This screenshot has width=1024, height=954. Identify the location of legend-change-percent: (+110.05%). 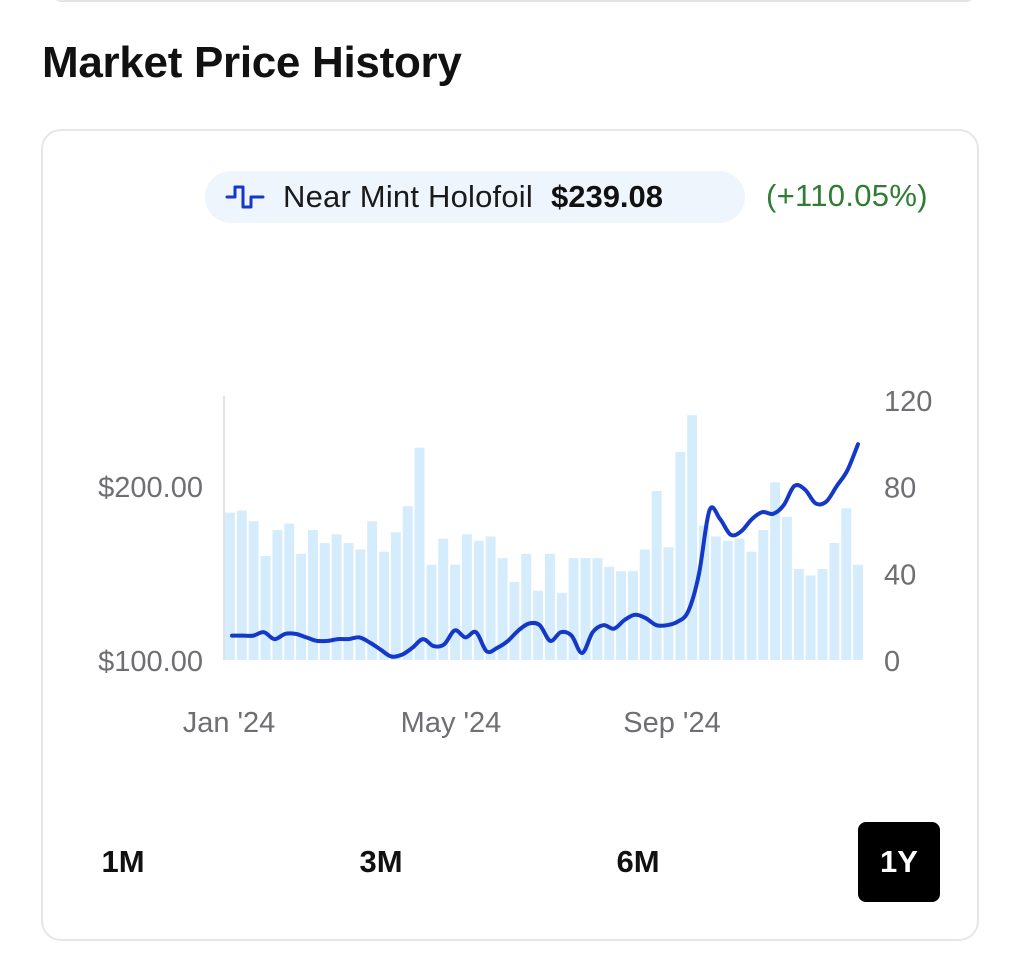
(847, 195).